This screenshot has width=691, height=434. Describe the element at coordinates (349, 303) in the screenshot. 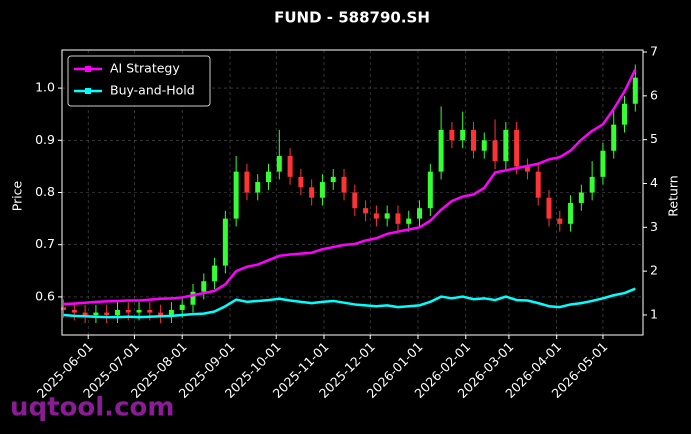

I see `return-line` at that location.